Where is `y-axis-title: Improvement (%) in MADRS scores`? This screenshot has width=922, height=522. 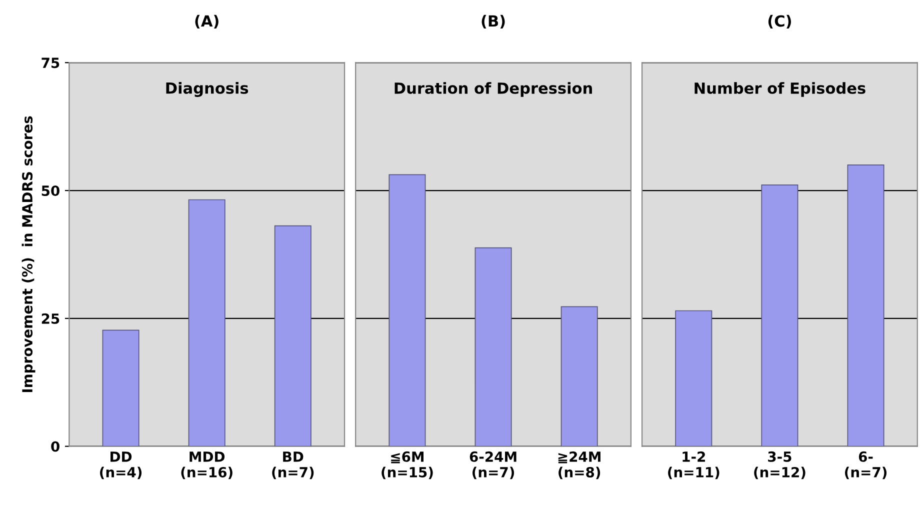
y-axis-title: Improvement (%) in MADRS scores is located at coordinates (29, 254).